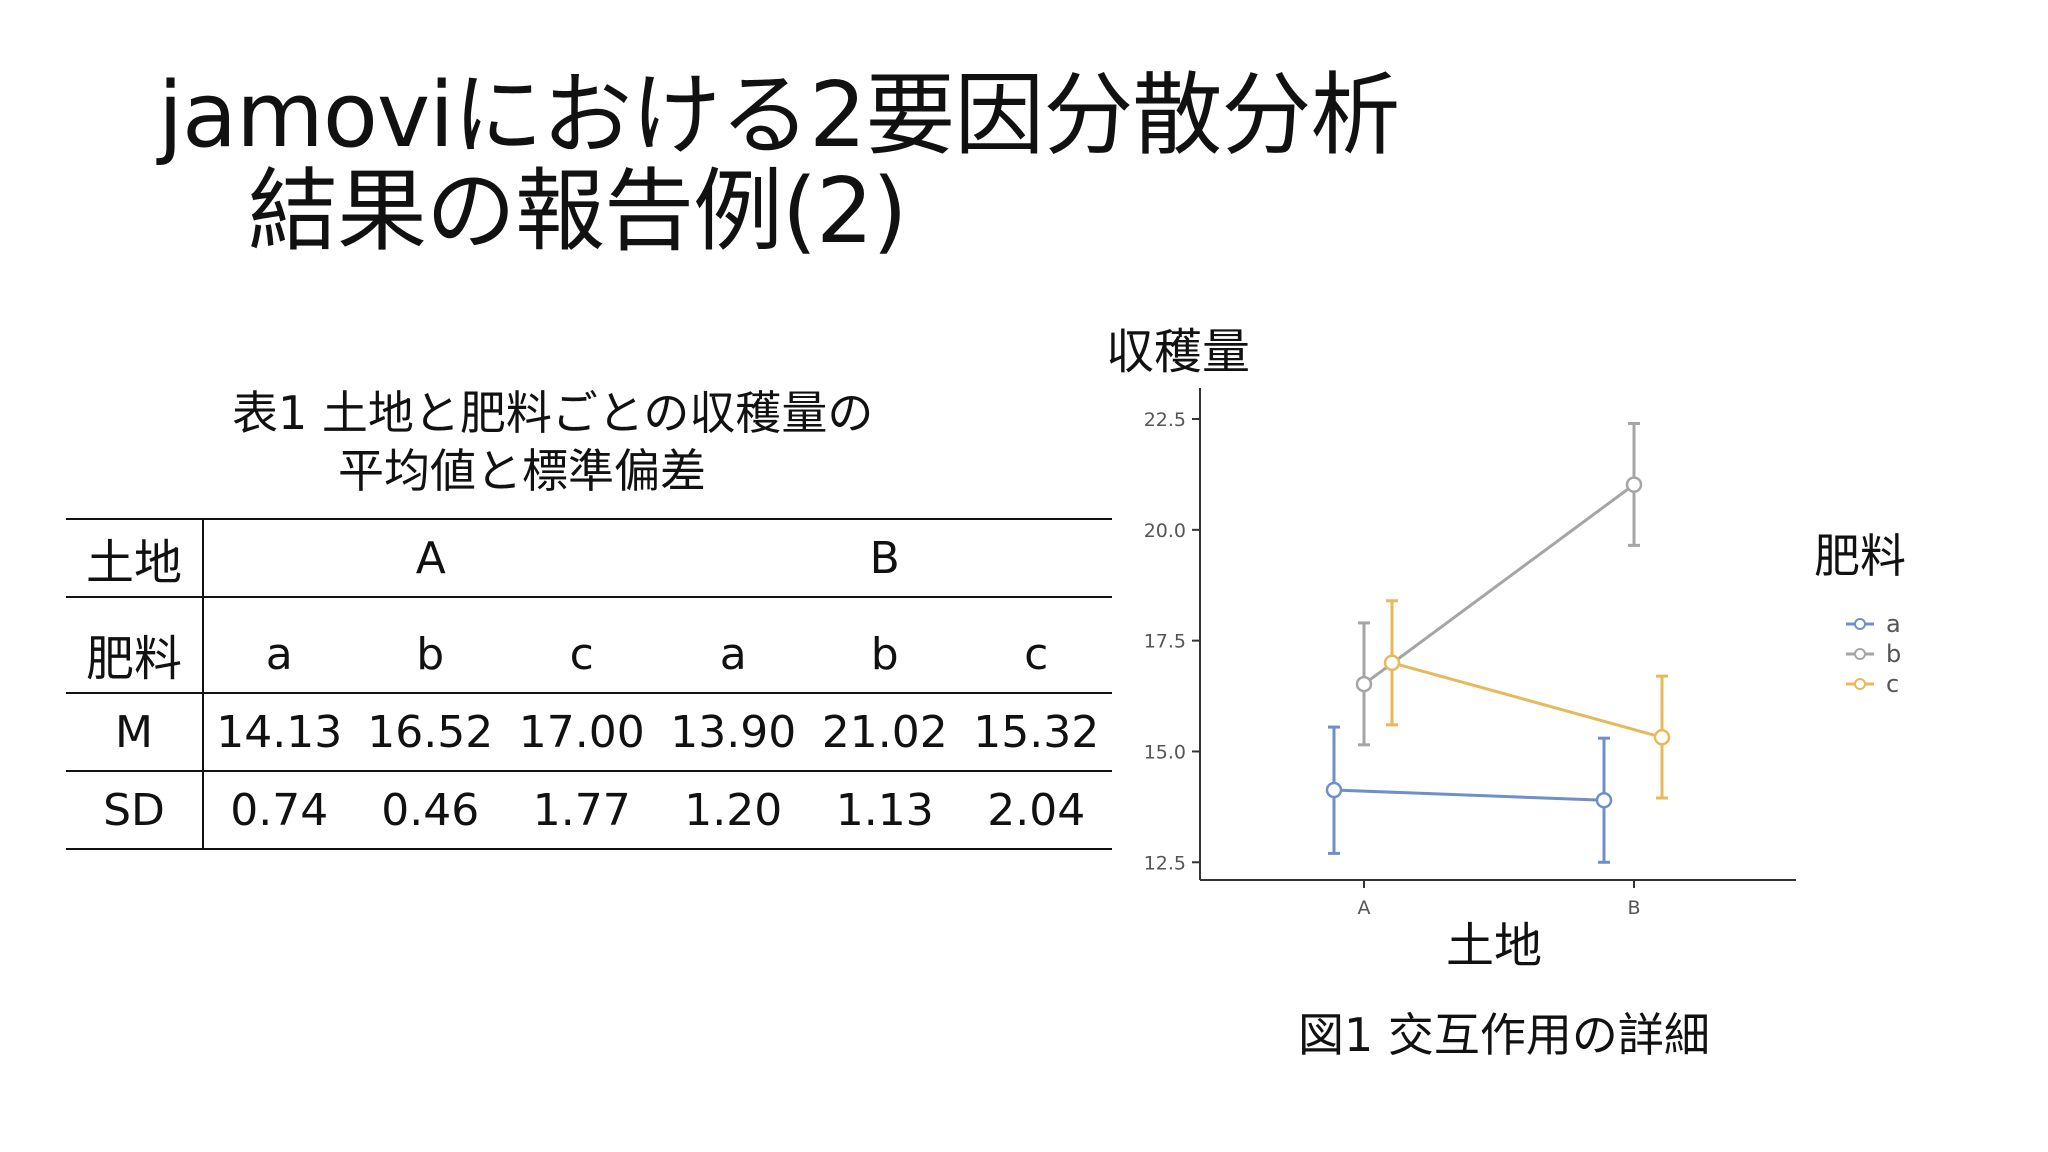 This screenshot has height=1152, width=2048. What do you see at coordinates (884, 558) in the screenshot?
I see `land-b-header: B` at bounding box center [884, 558].